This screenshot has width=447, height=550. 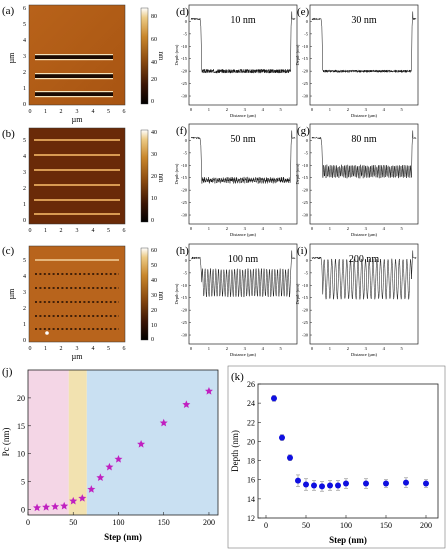 I want to click on cb-c-tick: 60, so click(x=154, y=251).